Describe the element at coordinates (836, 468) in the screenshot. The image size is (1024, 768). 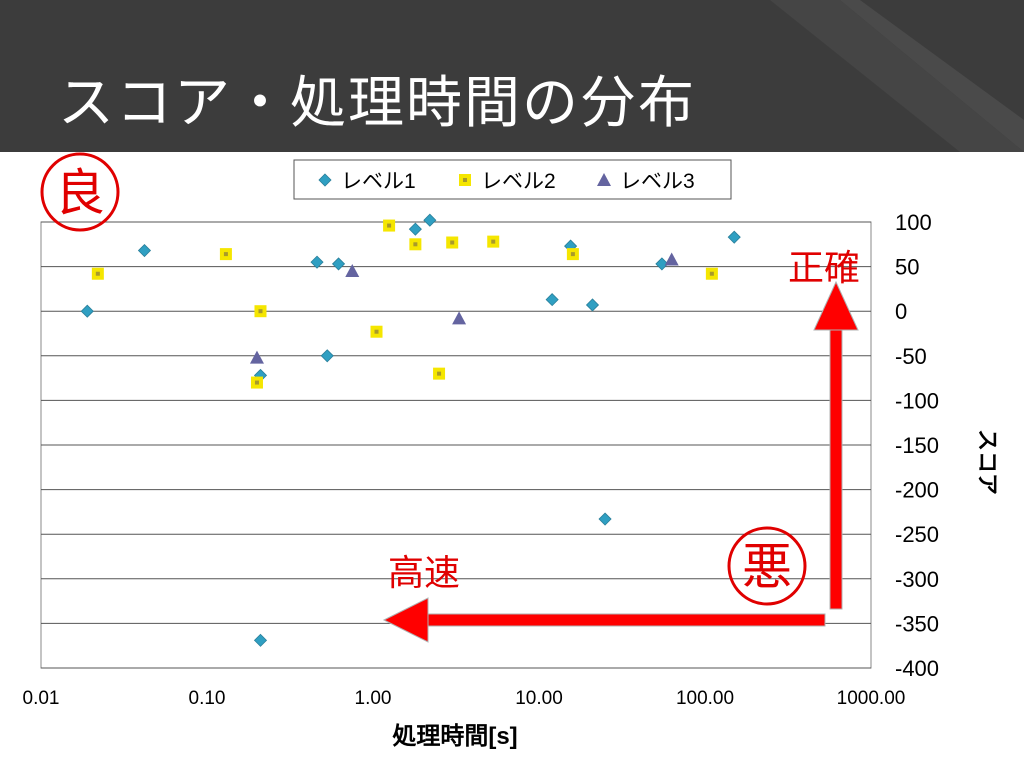
I see `accuracy-arrow-shaft` at that location.